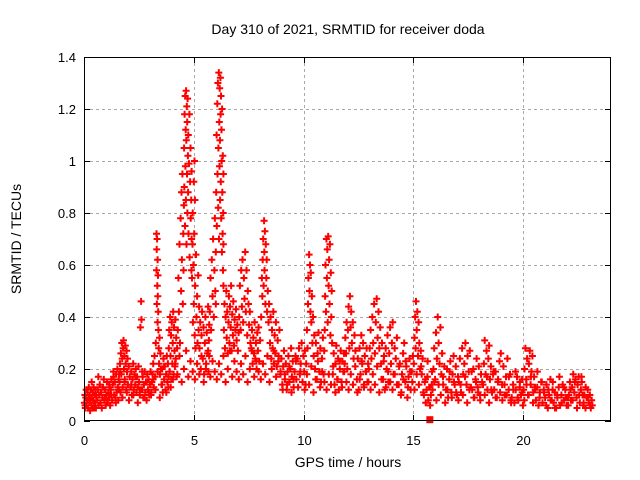  I want to click on y-tick-label: 1.4, so click(67, 57).